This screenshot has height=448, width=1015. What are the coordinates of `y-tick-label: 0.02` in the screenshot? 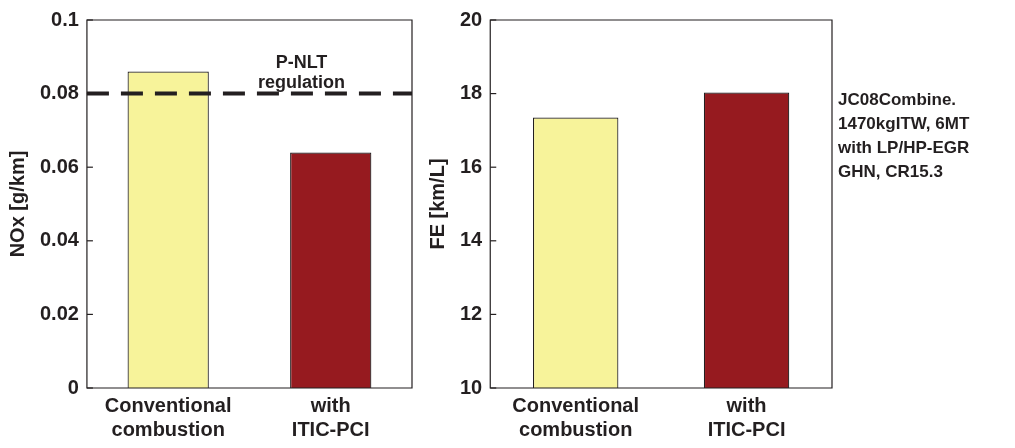 It's located at (59, 312).